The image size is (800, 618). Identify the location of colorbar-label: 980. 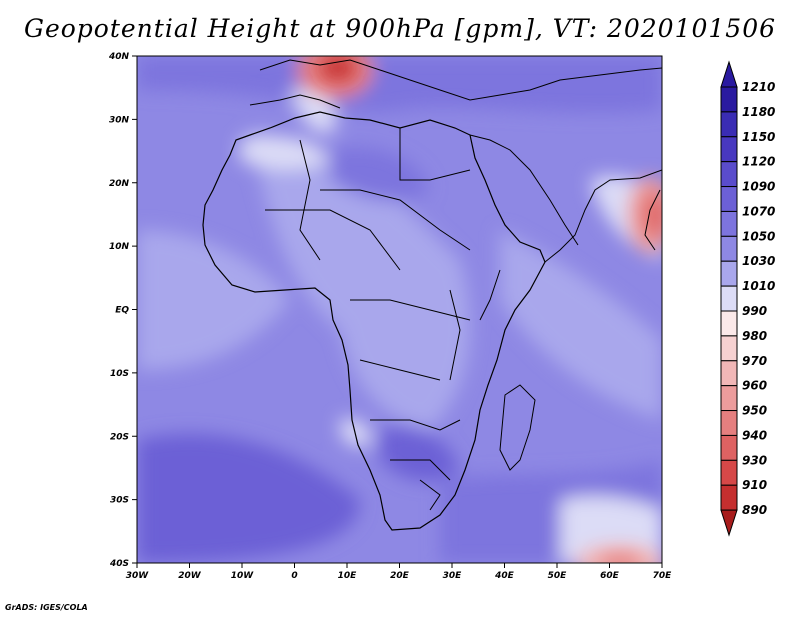
(754, 336).